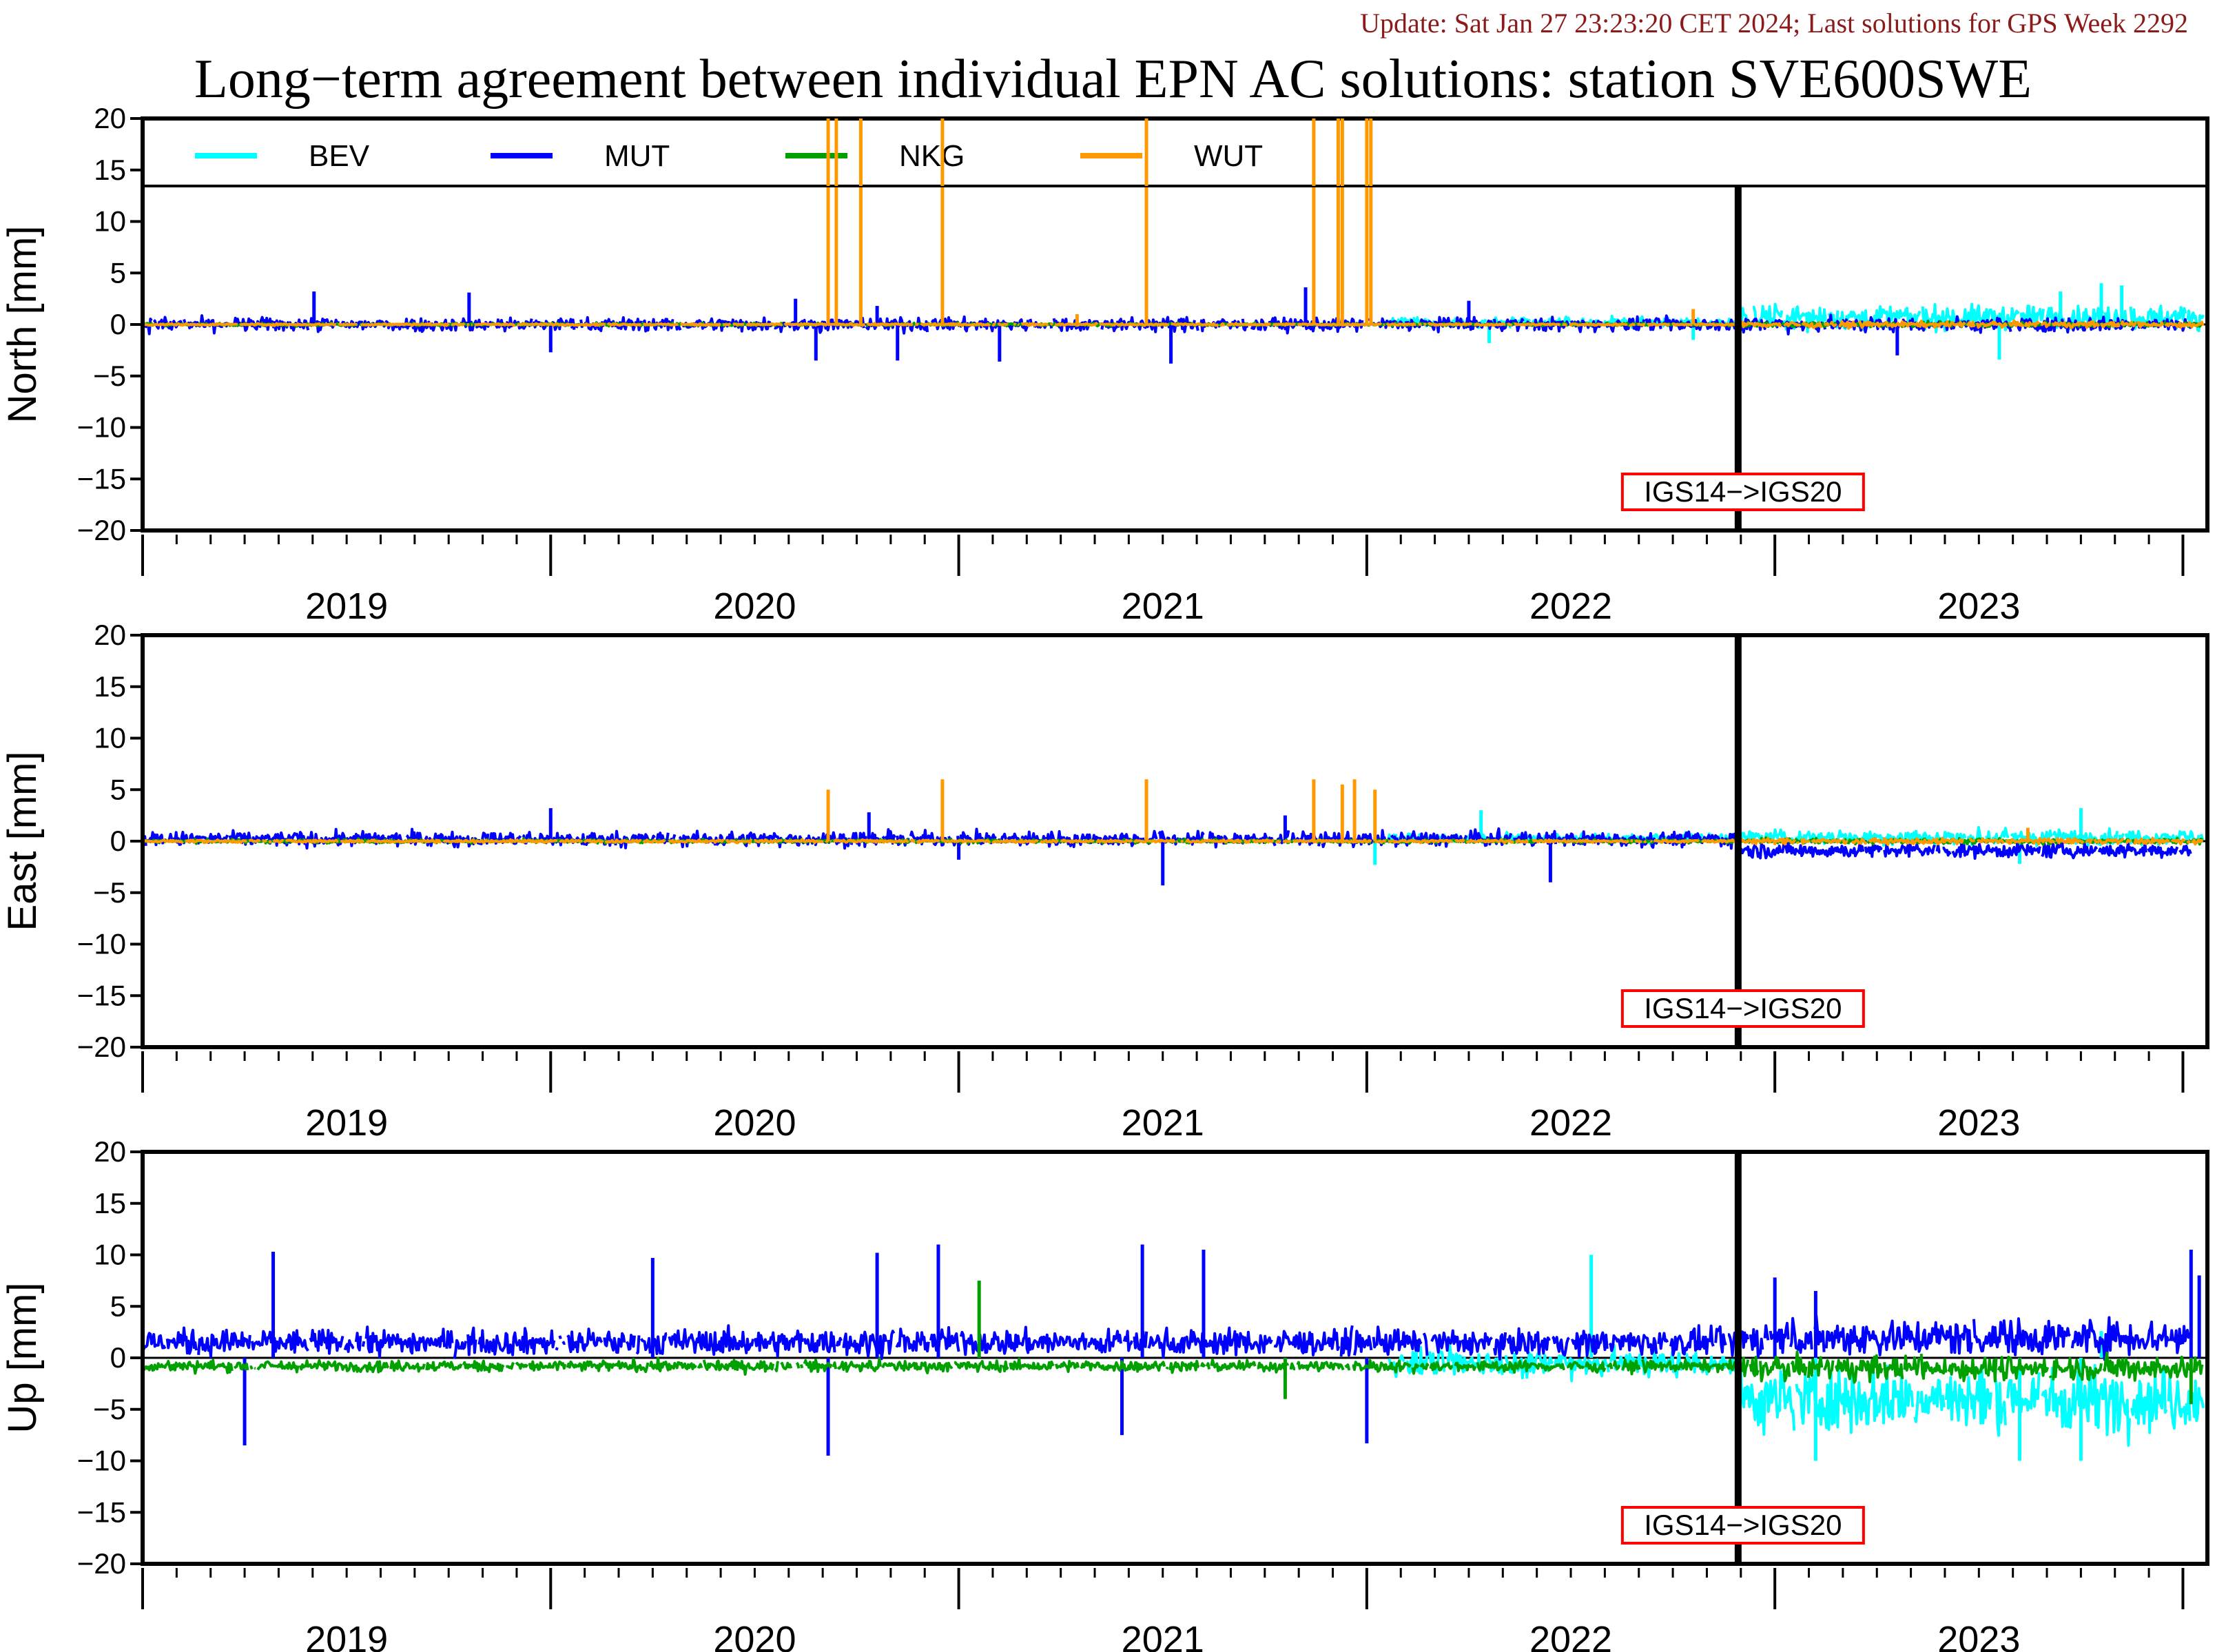  I want to click on y-axis-label: East [mm], so click(22, 841).